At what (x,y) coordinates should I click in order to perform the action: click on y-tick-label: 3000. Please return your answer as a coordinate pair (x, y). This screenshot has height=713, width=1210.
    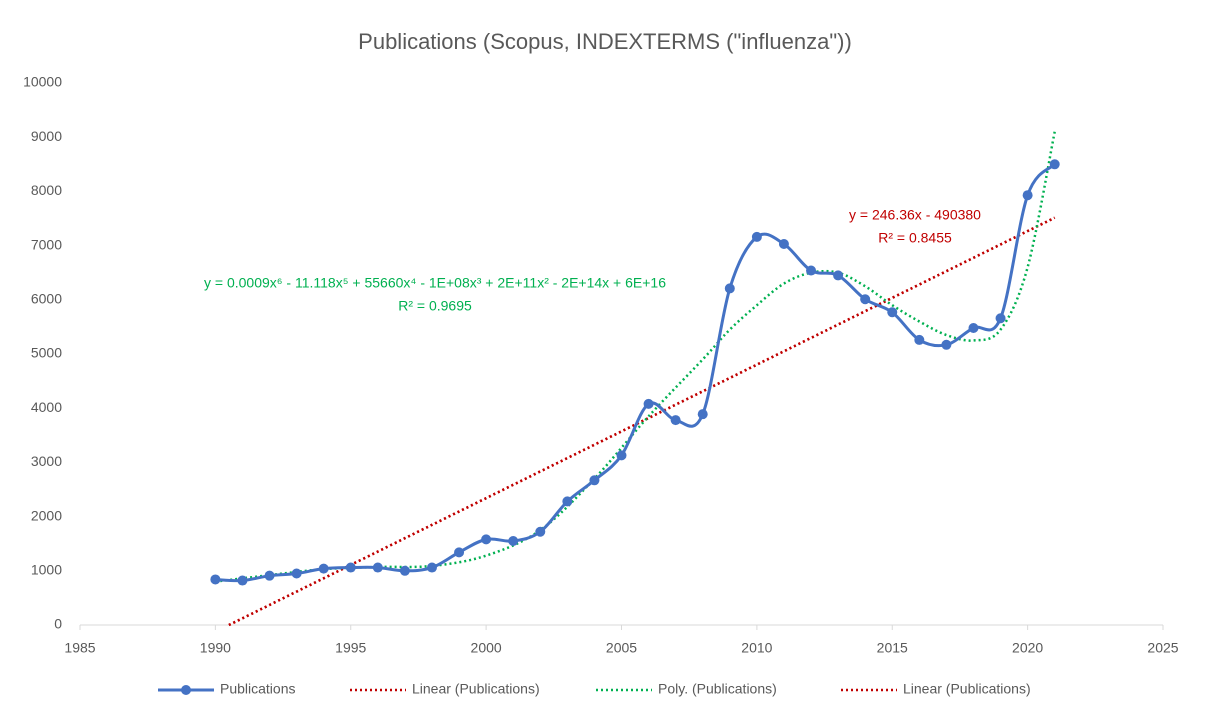
    Looking at the image, I should click on (46, 461).